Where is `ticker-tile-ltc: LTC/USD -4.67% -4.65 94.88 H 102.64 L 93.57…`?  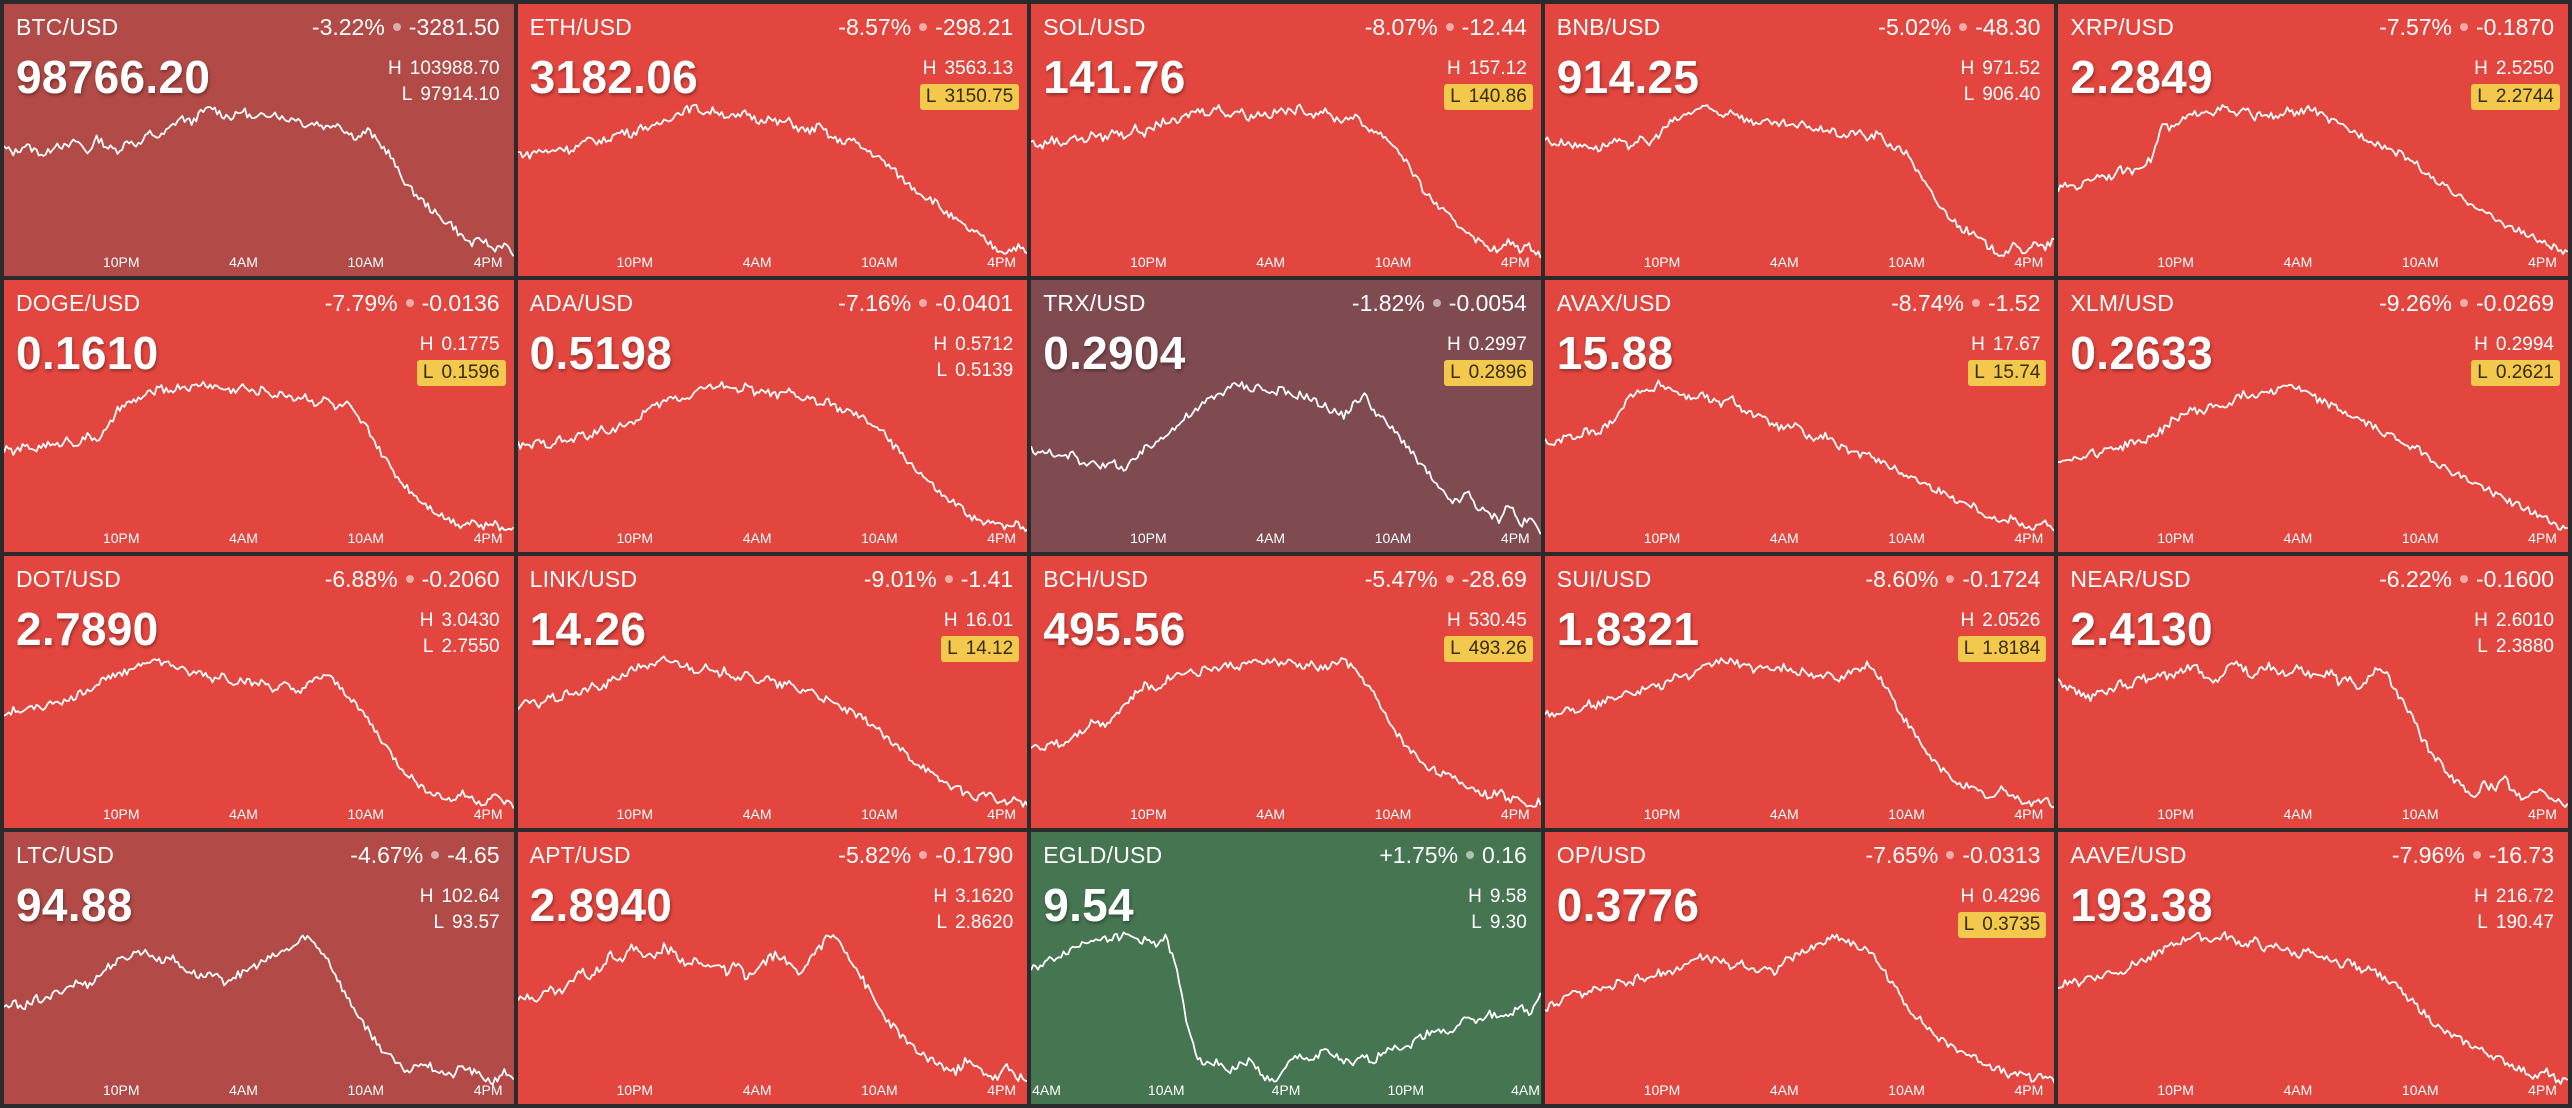 ticker-tile-ltc: LTC/USD -4.67% -4.65 94.88 H 102.64 L 93.57… is located at coordinates (259, 968).